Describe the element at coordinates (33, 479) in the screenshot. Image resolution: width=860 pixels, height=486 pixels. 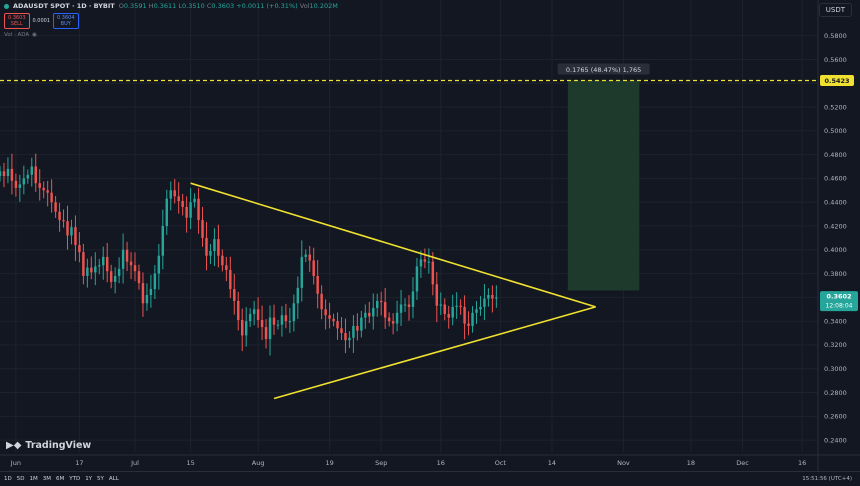
I see `timeframe-1m: 1M` at that location.